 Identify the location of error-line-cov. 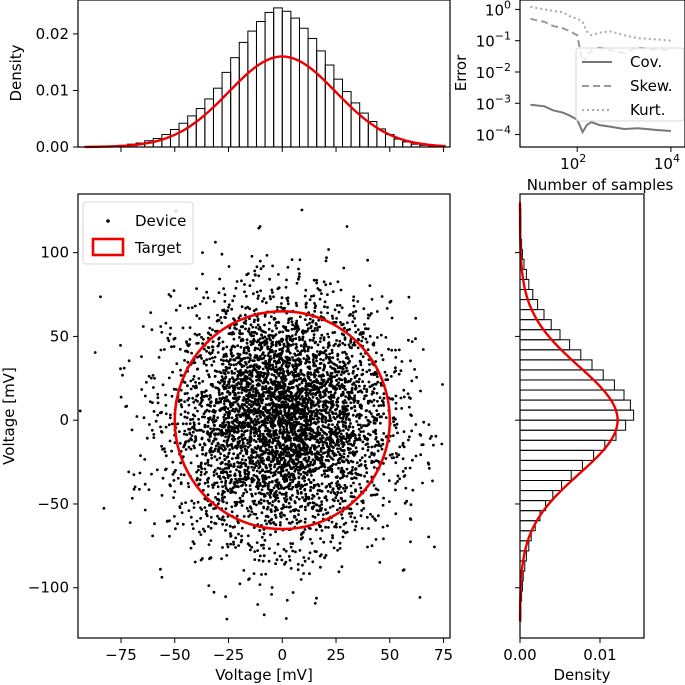
(600, 119).